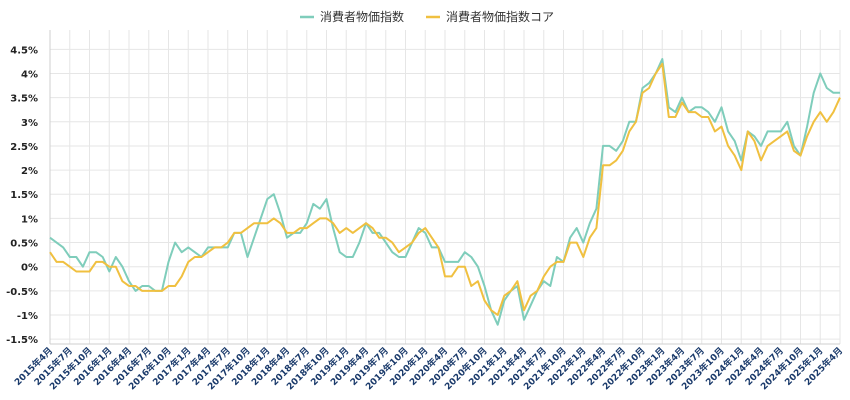 The image size is (850, 400). I want to click on y-tick-label: 4.5%, so click(24, 50).